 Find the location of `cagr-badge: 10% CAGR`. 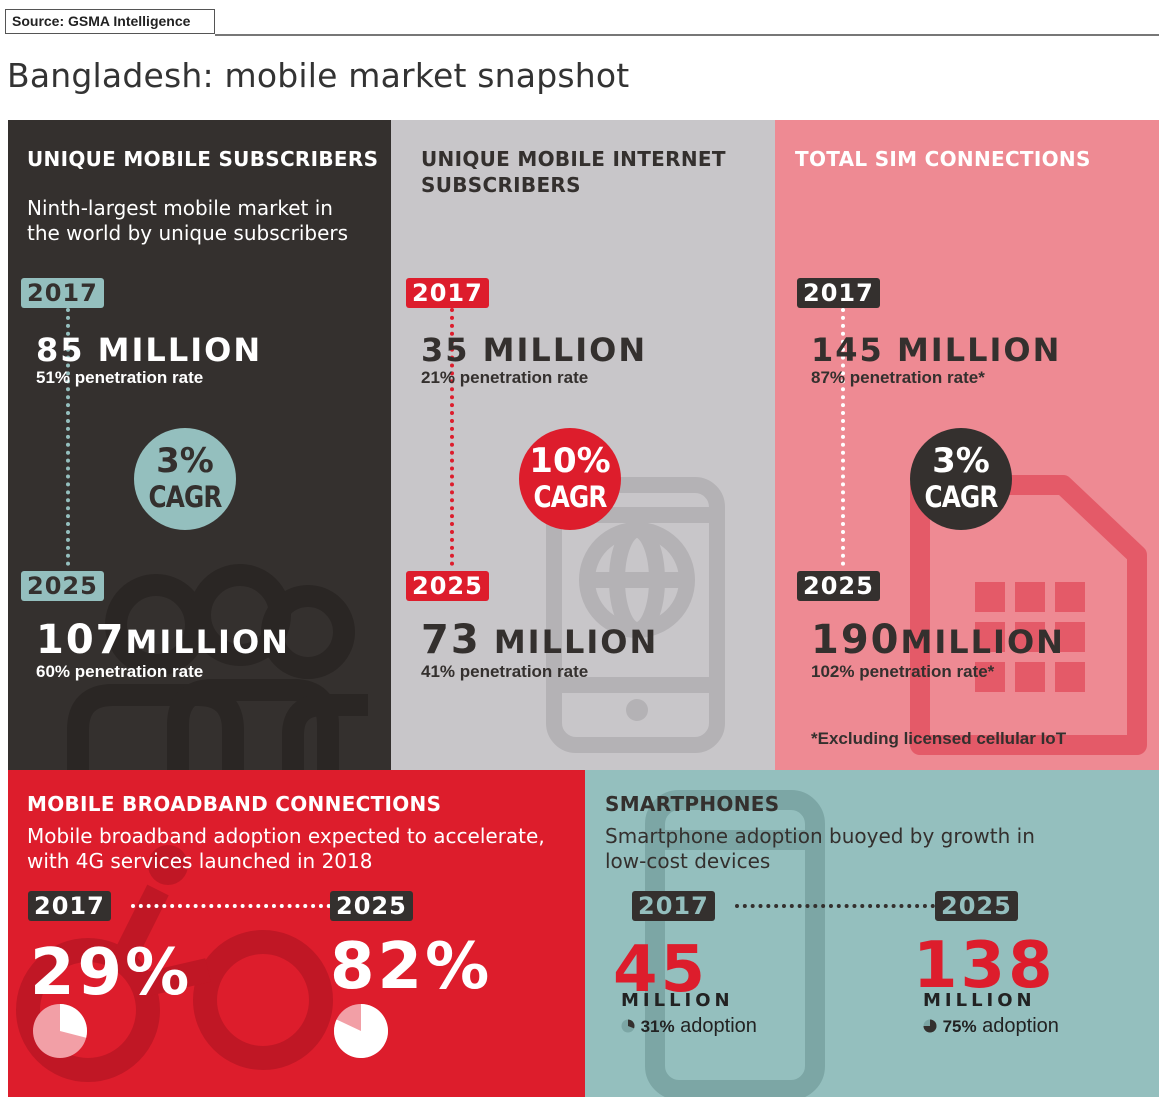

cagr-badge: 10% CAGR is located at coordinates (570, 479).